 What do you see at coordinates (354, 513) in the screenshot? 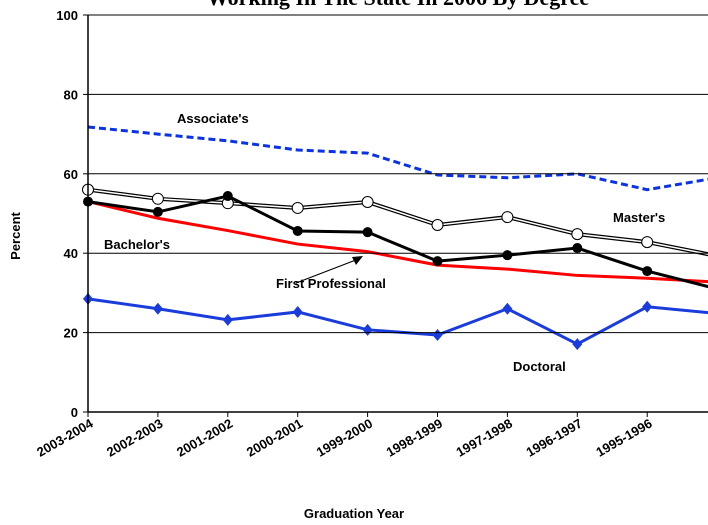
I see `x-axis-label: Graduation Year` at bounding box center [354, 513].